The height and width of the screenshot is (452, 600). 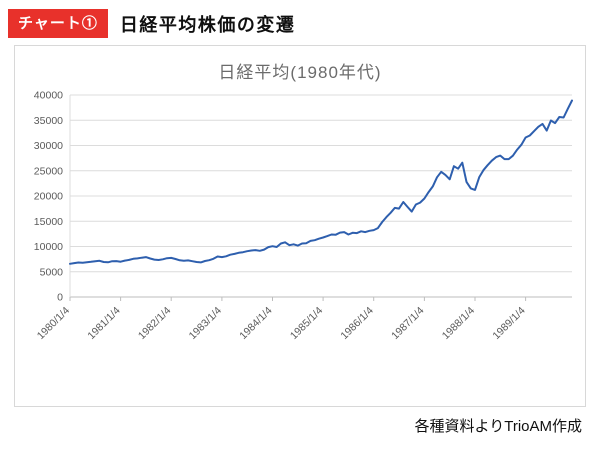 What do you see at coordinates (48, 96) in the screenshot?
I see `svg-text: 40000` at bounding box center [48, 96].